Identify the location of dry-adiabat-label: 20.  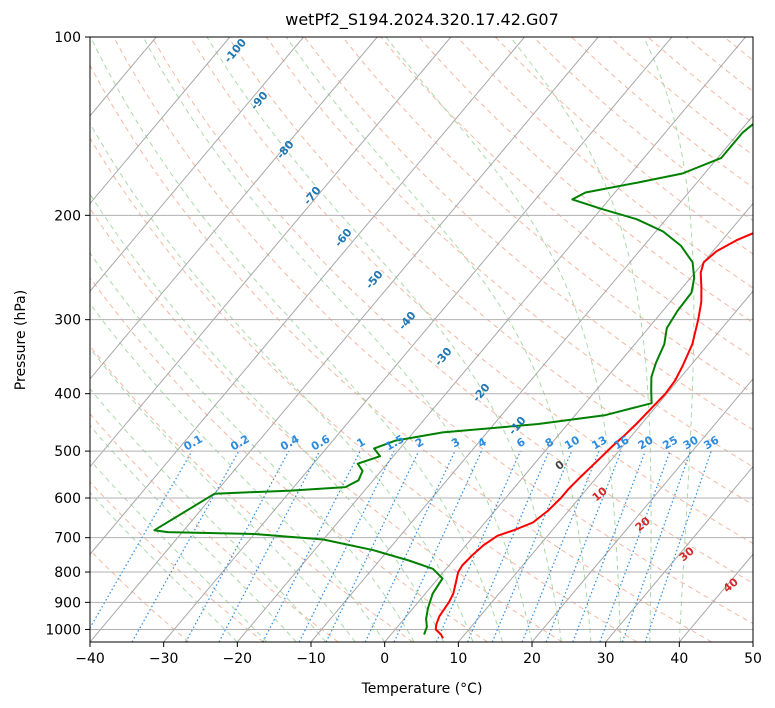
(643, 524).